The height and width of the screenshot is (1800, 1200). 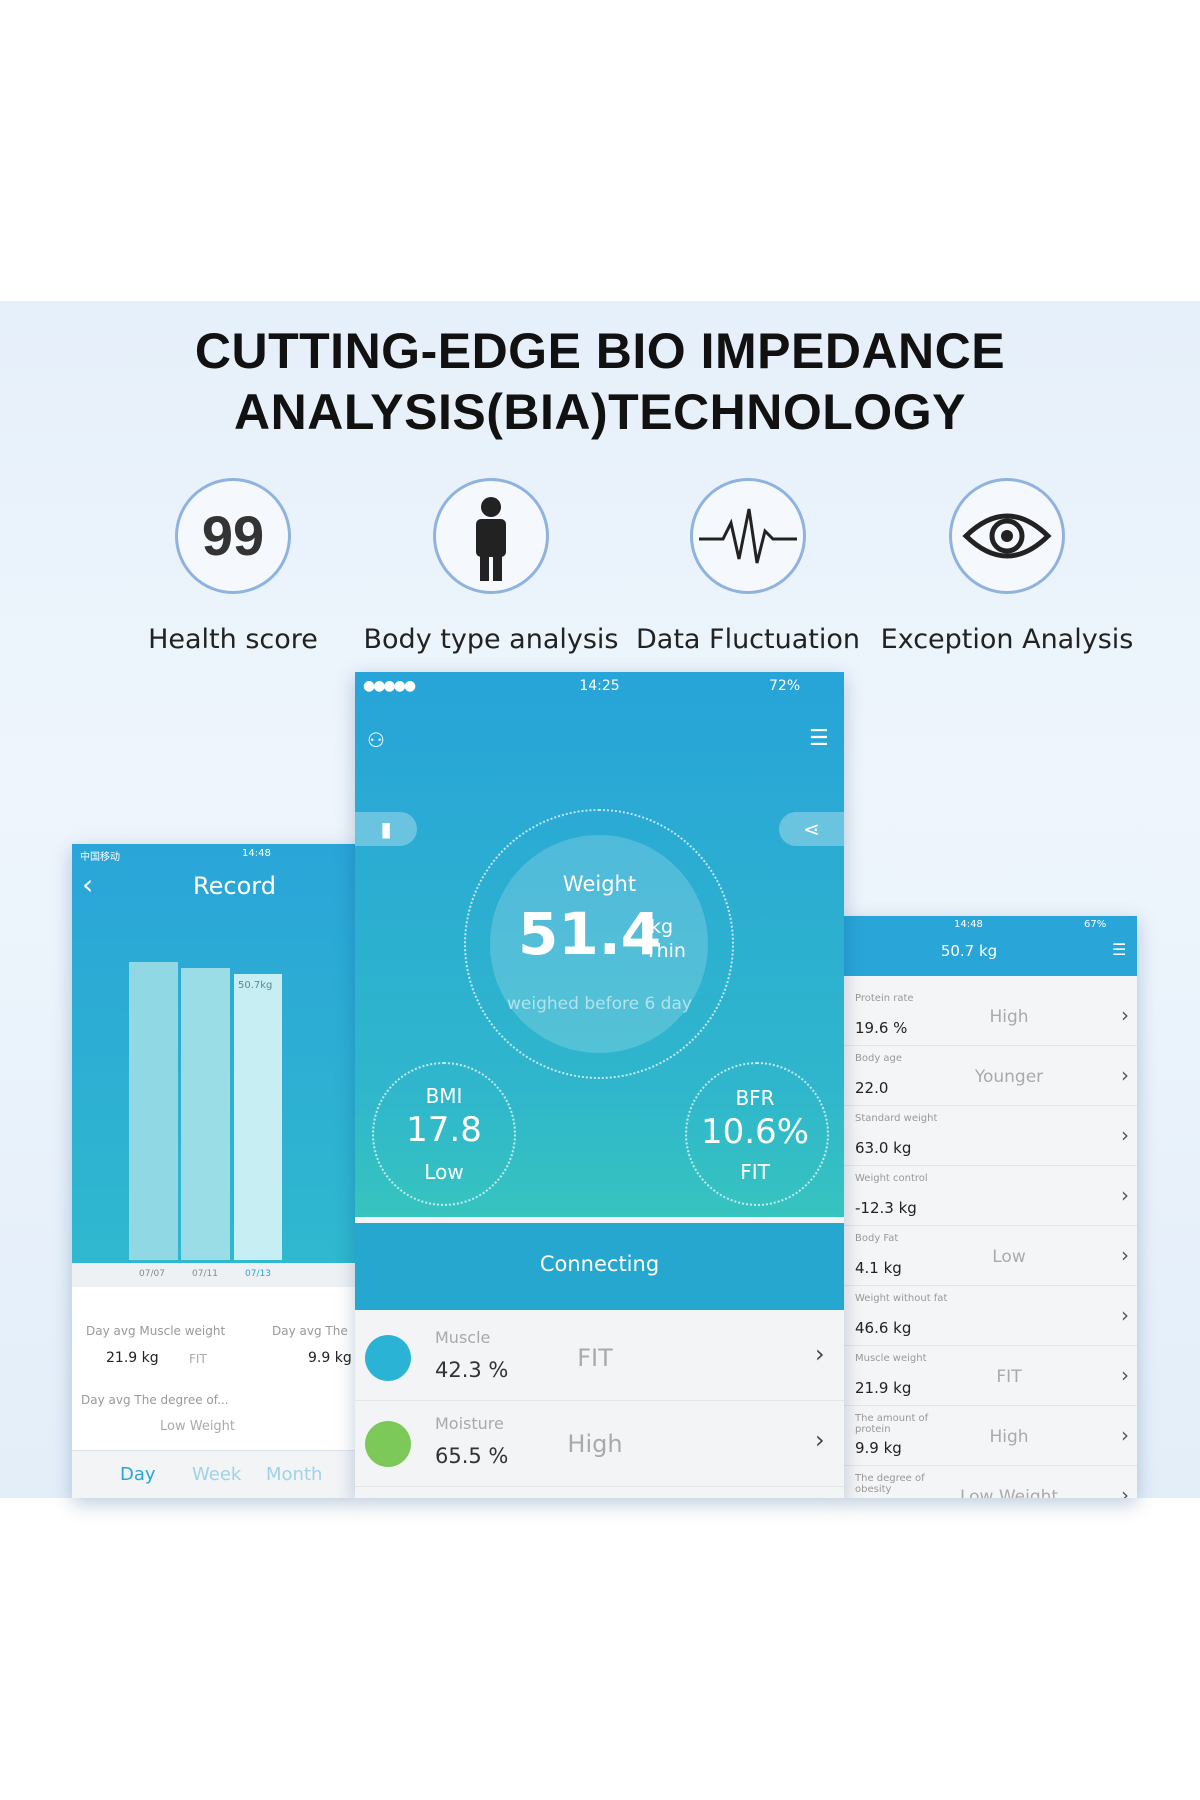 I want to click on detail-row: Muscle weight 21.9 kg FIT ›, so click(x=990, y=1375).